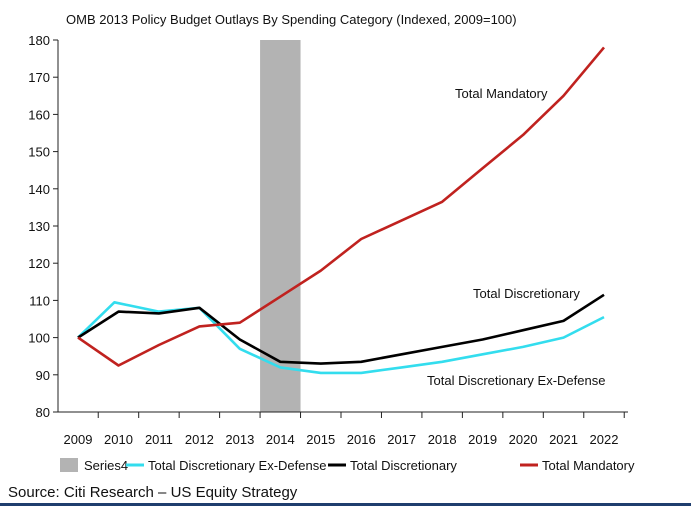  I want to click on y-tick-label: 160, so click(39, 114).